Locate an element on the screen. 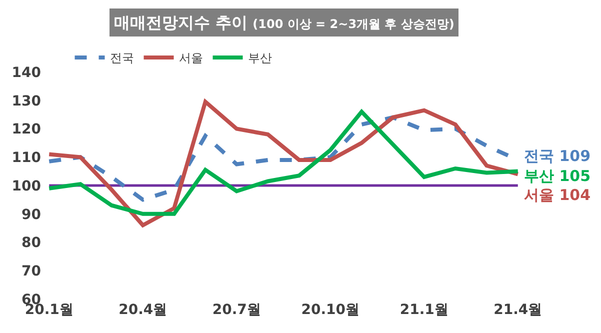  annotation: 전국 109 is located at coordinates (557, 156).